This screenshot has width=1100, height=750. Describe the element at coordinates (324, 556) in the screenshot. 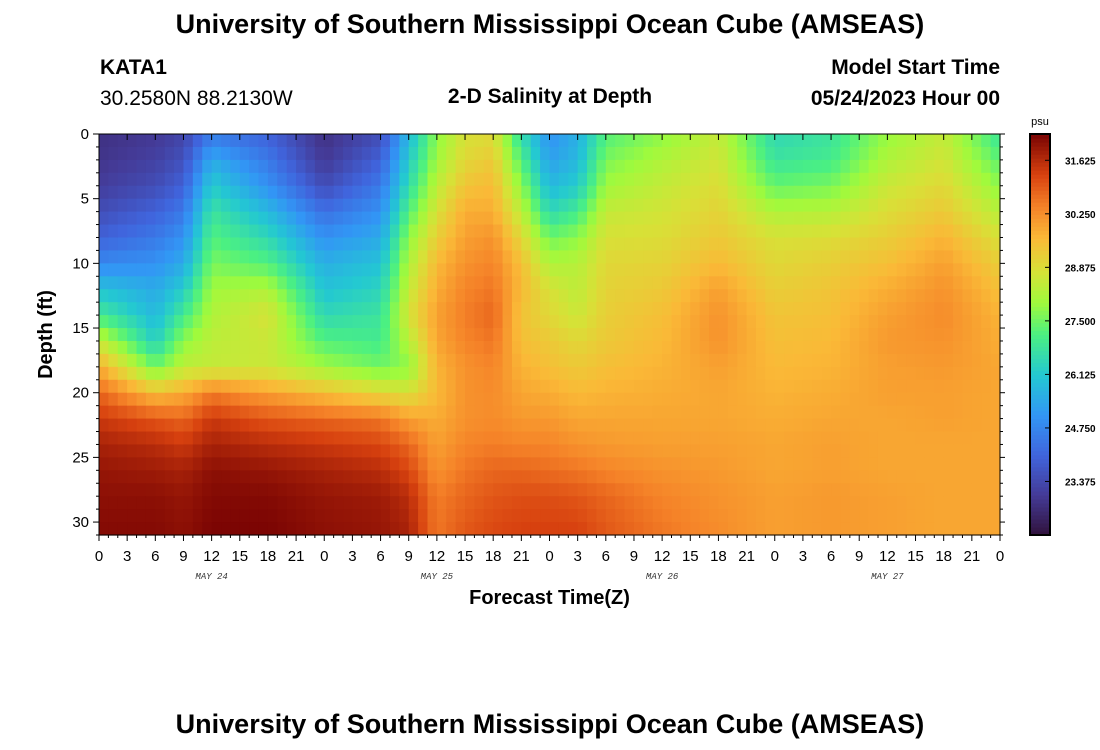

I see `x-tick-label: 0` at that location.